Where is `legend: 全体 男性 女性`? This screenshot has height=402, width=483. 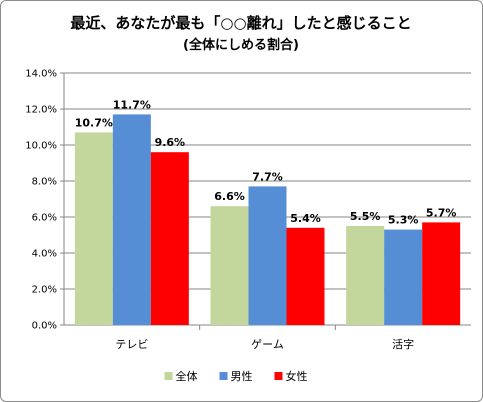 legend: 全体 男性 女性 is located at coordinates (236, 376).